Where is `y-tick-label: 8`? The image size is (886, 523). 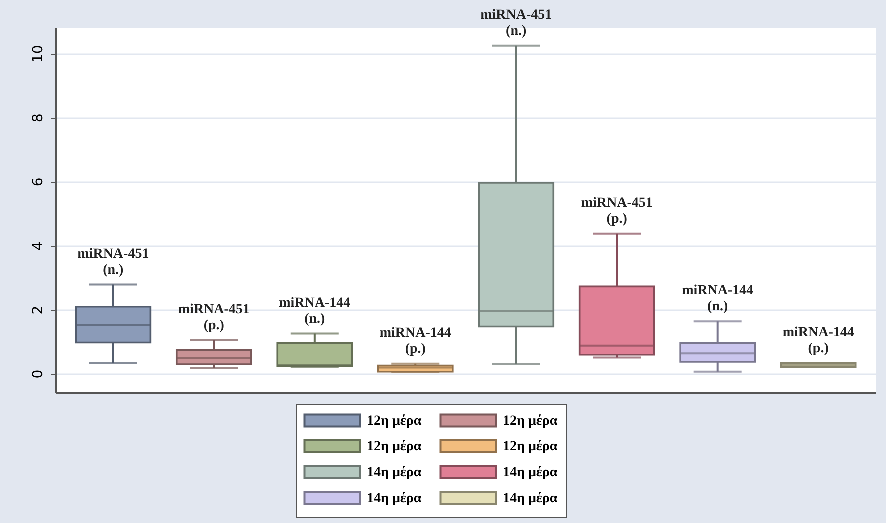 y-tick-label: 8 is located at coordinates (38, 118).